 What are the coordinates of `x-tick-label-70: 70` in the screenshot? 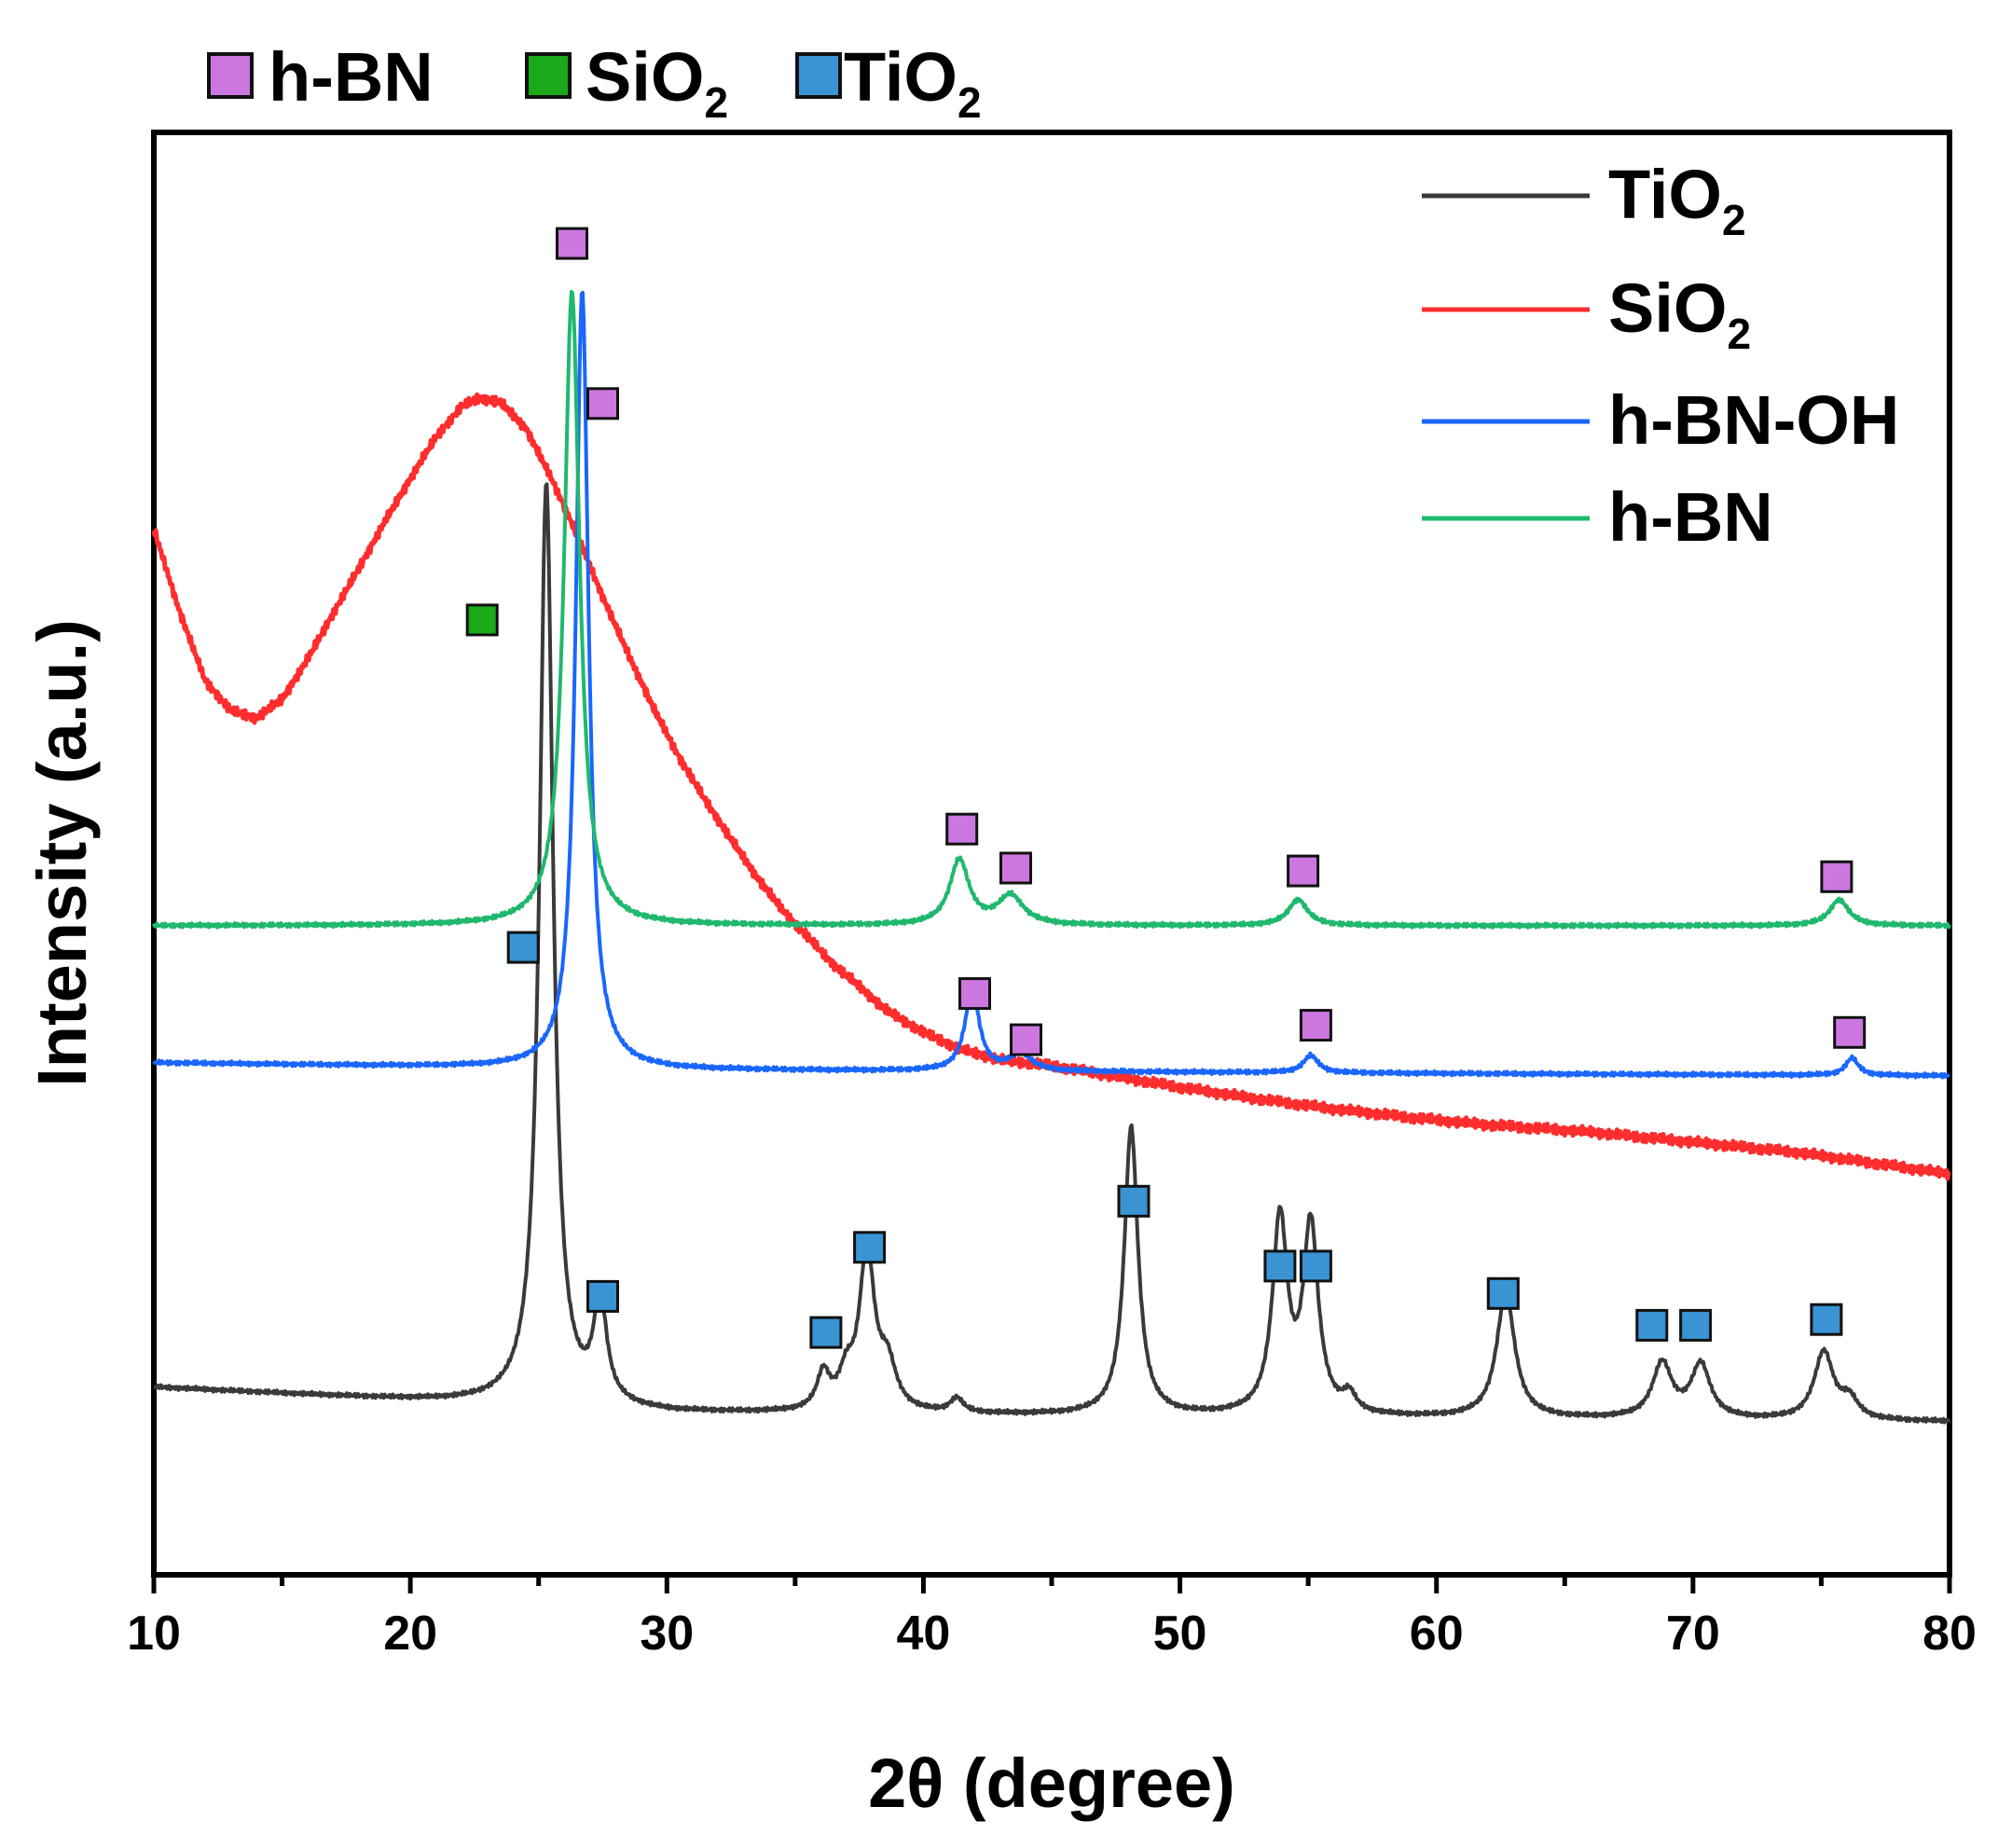 It's located at (1693, 1634).